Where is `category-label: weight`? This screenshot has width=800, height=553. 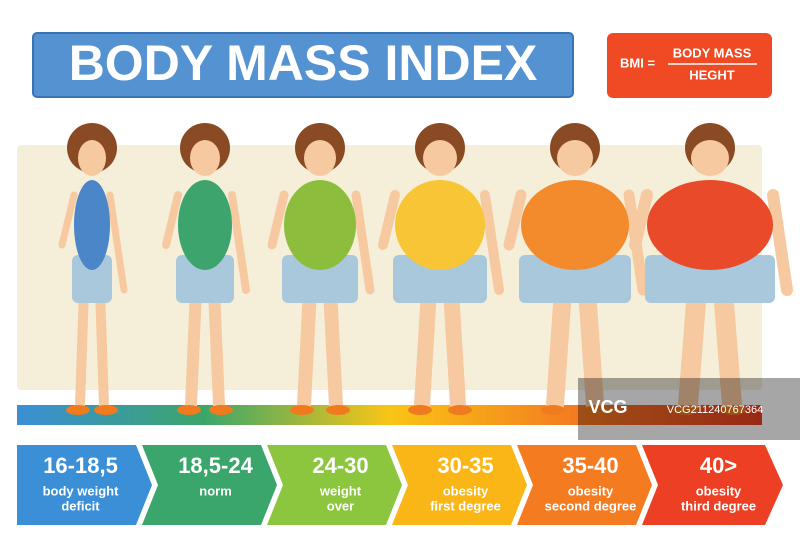 category-label: weight is located at coordinates (340, 490).